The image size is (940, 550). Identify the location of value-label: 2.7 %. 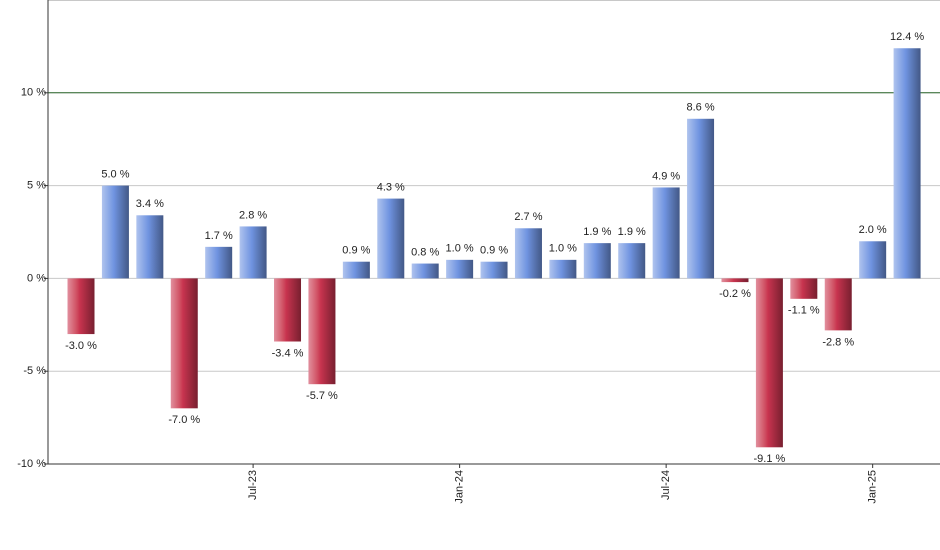
(528, 217).